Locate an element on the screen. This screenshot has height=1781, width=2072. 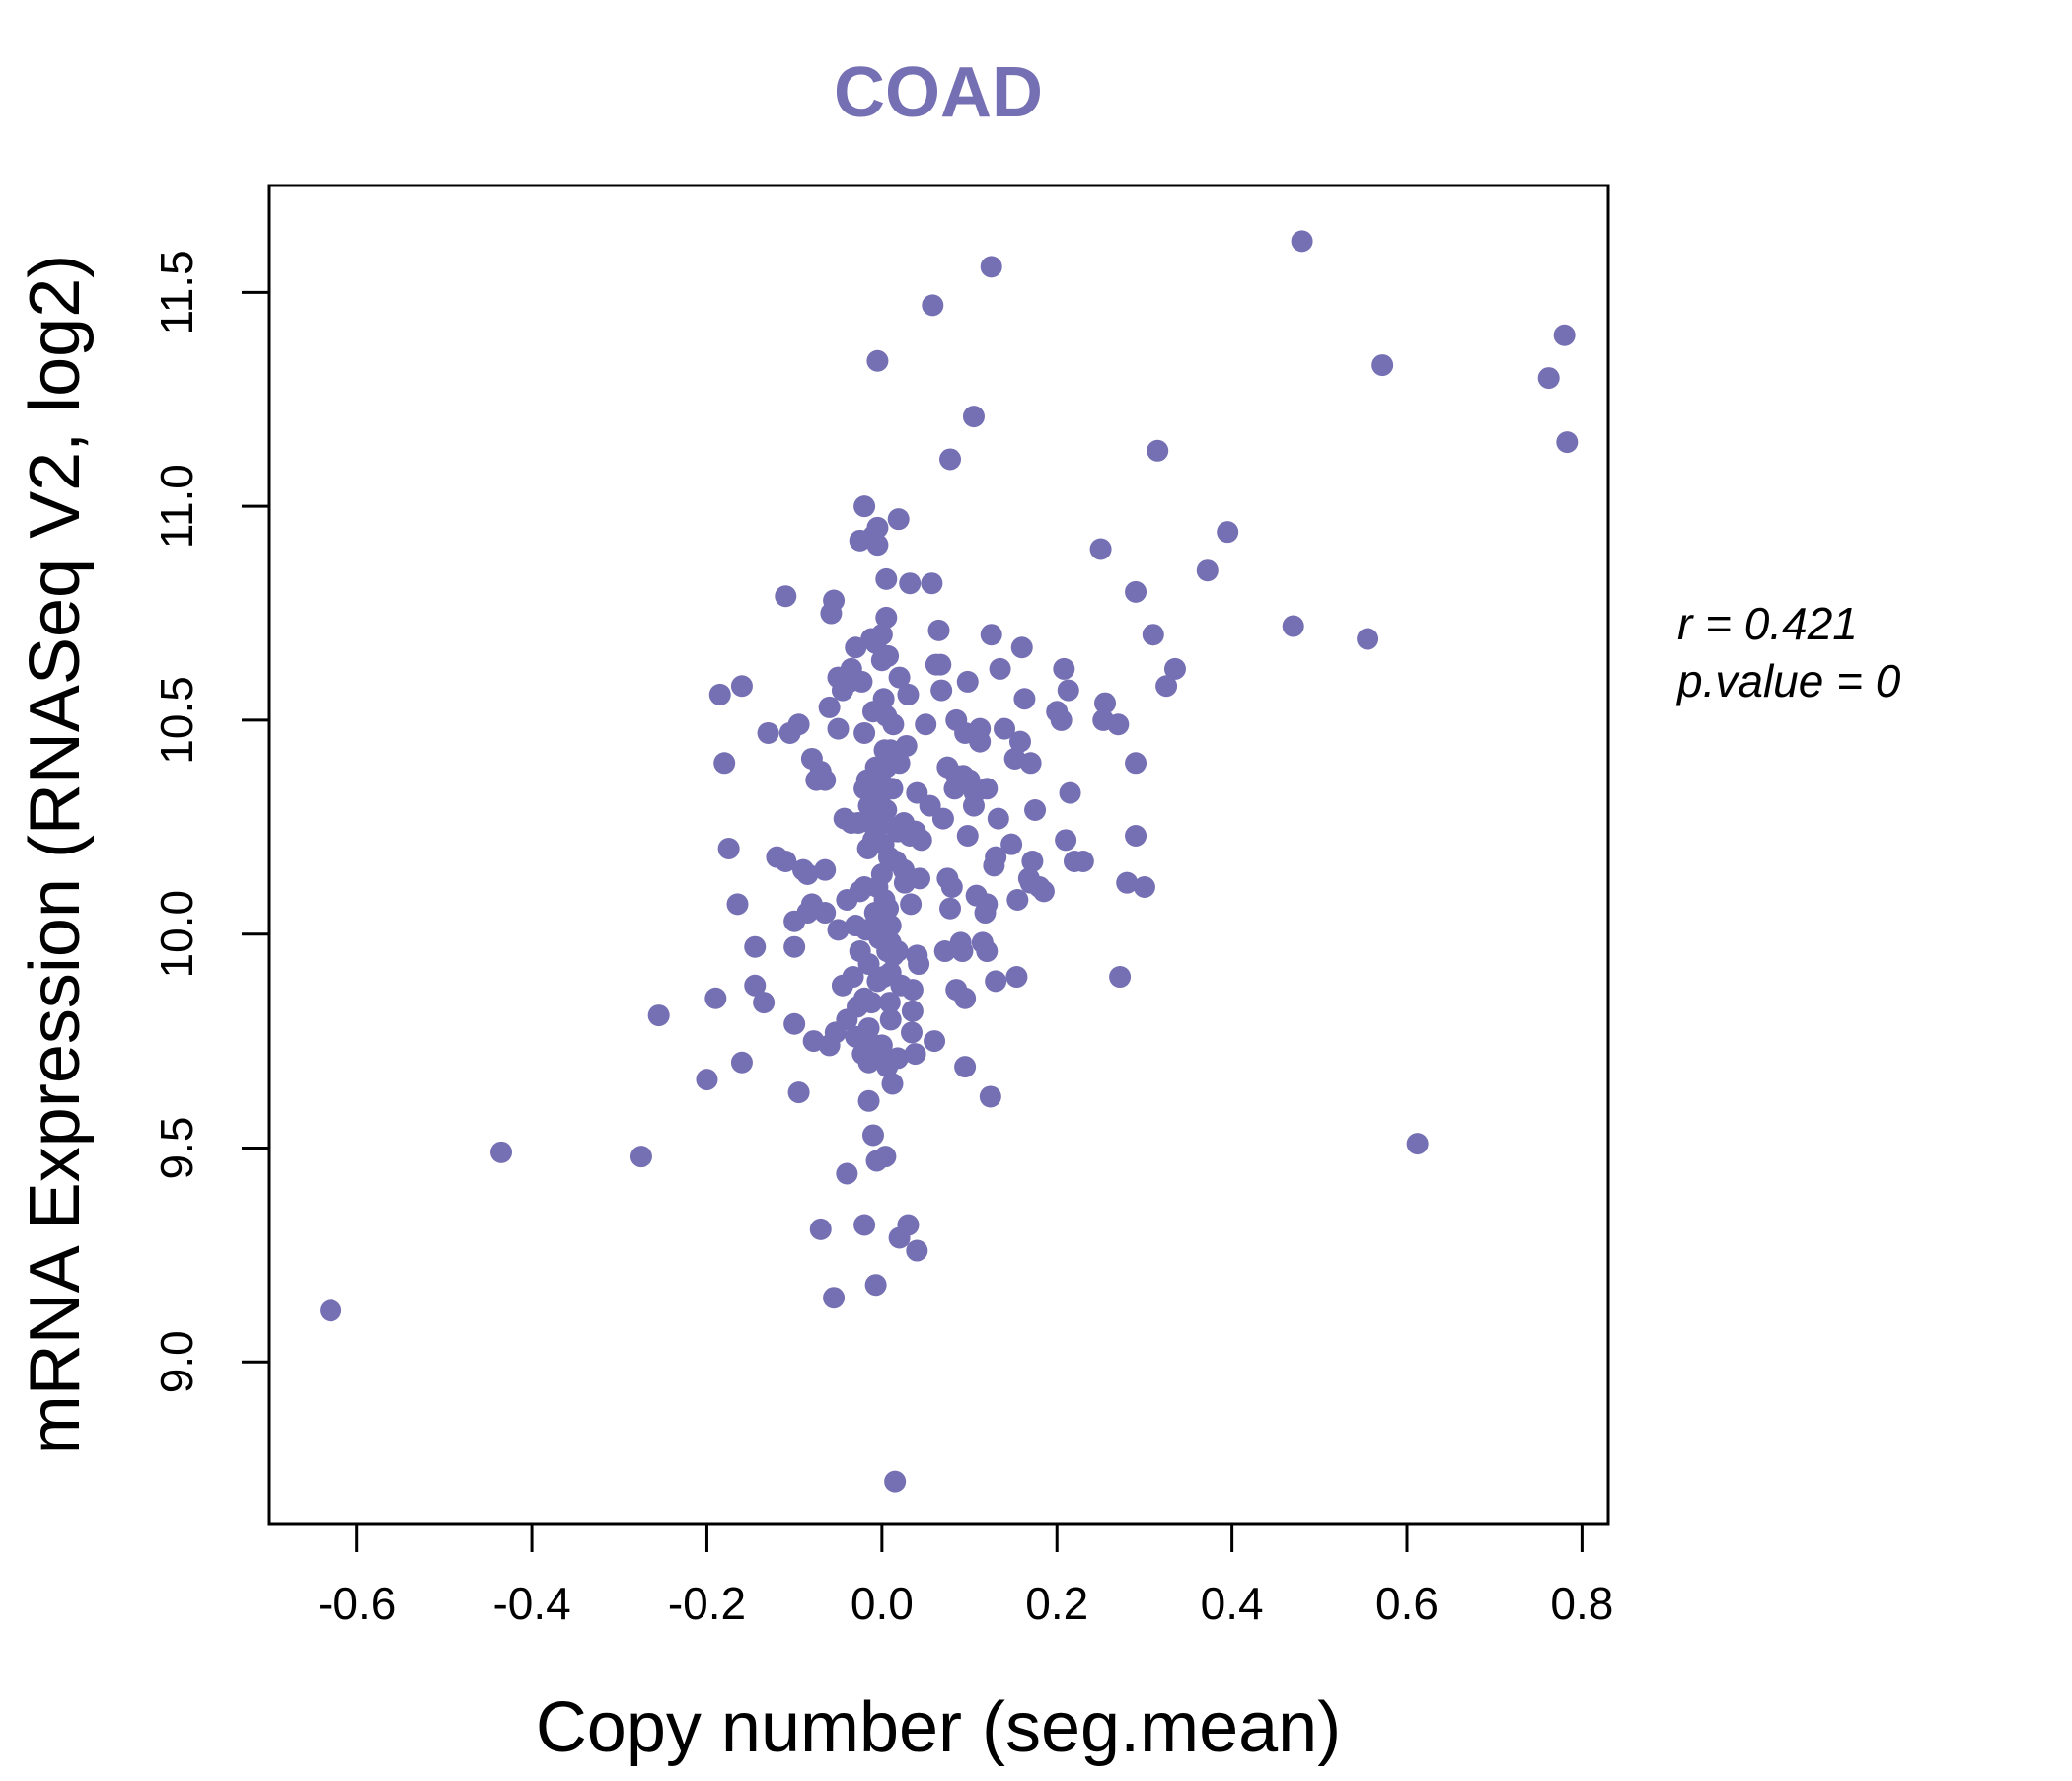
y-tick-label: 10.5 is located at coordinates (177, 720).